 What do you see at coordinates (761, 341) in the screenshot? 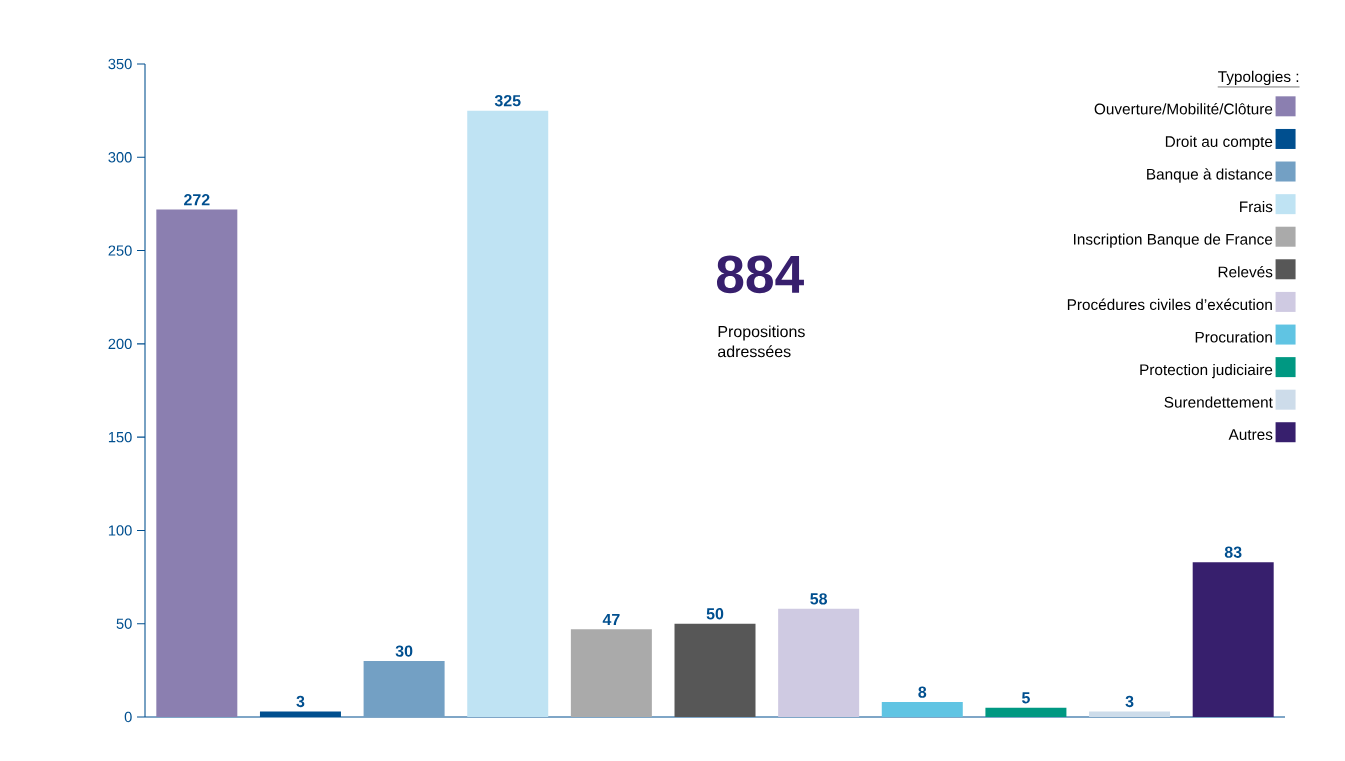
I see `annotation: Propositions adressées` at bounding box center [761, 341].